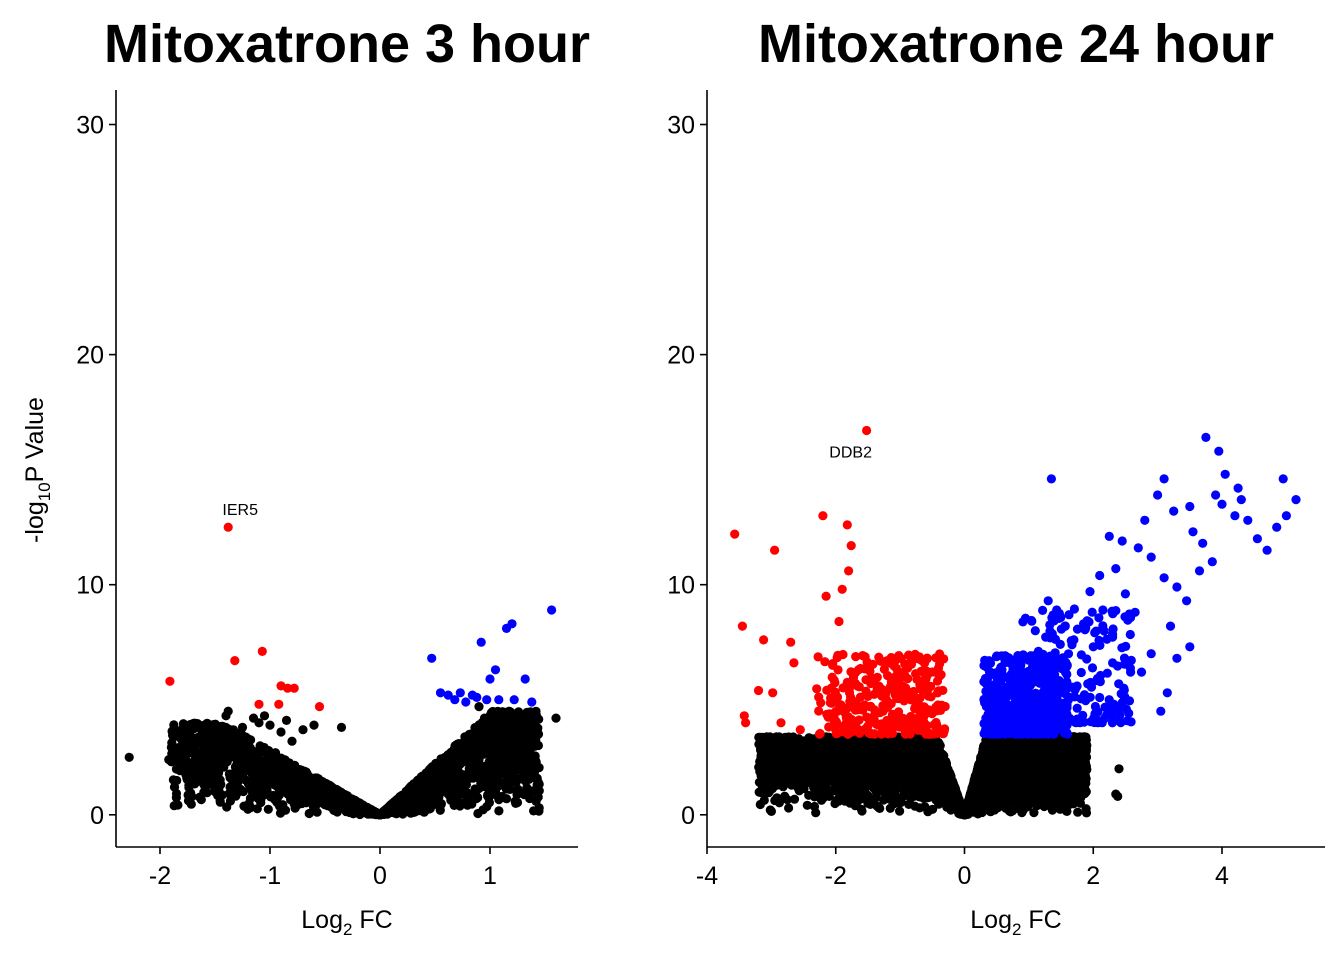 The image size is (1344, 960). Describe the element at coordinates (323, 868) in the screenshot. I see `x-ticks: -2 -1 0 1` at that location.